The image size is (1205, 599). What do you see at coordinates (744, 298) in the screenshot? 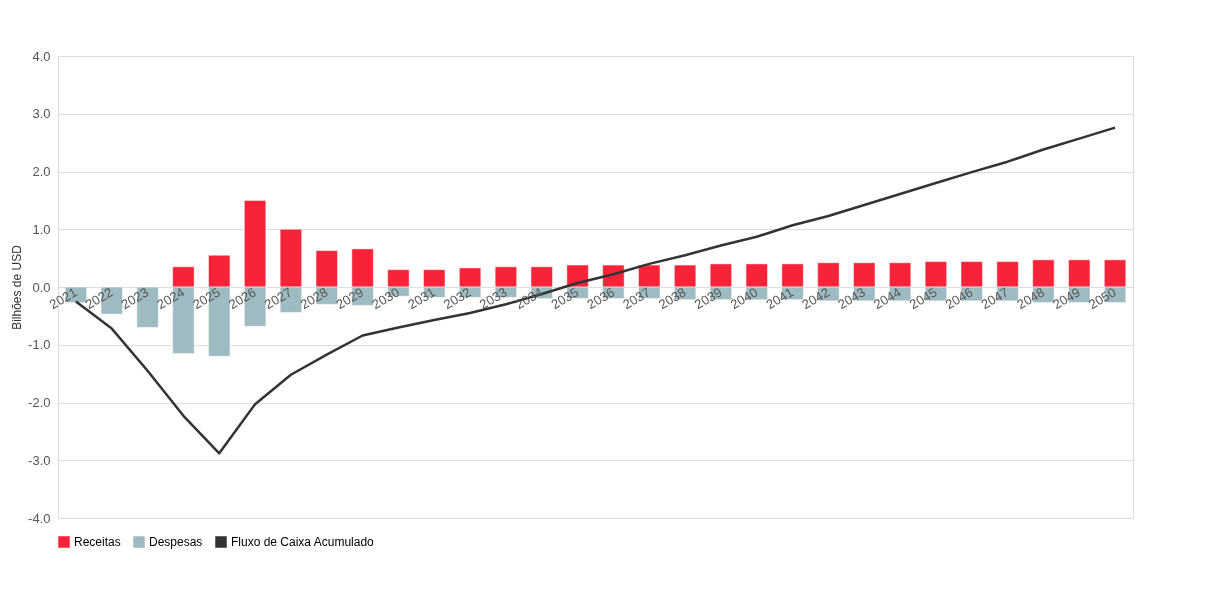
I see `x-tick-label: 2040` at bounding box center [744, 298].